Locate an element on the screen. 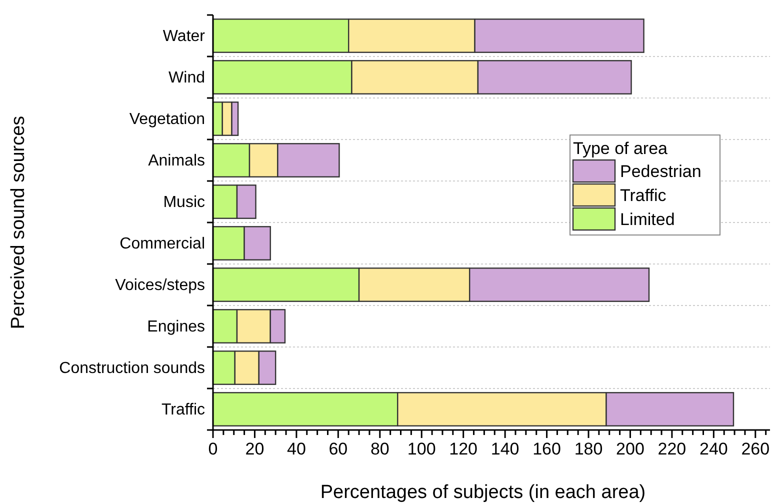 This screenshot has height=504, width=772. y-tick-label: Voices/steps is located at coordinates (160, 285).